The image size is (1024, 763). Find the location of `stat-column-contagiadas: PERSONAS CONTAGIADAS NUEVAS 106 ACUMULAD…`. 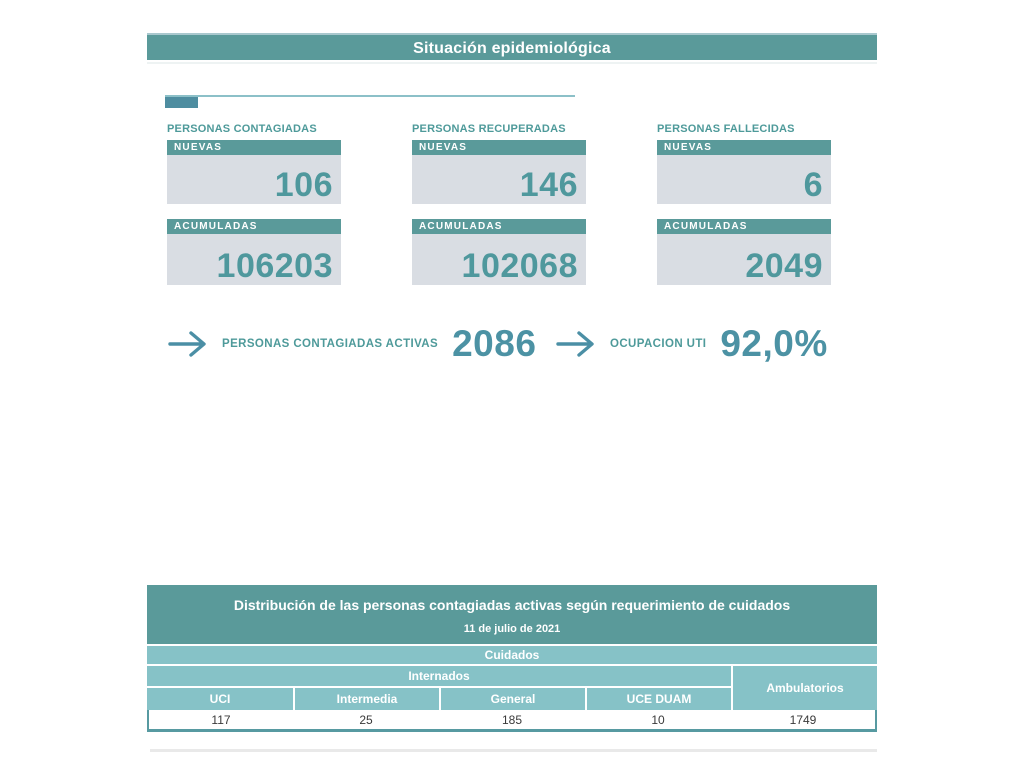

stat-column-contagiadas: PERSONAS CONTAGIADAS NUEVAS 106 ACUMULAD… is located at coordinates (254, 204).